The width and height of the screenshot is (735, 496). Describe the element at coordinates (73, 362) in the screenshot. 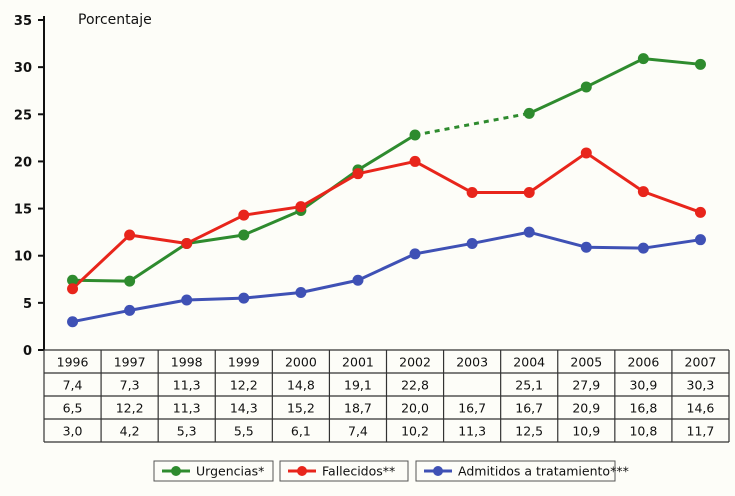

I see `table-year-cell: 1996` at that location.